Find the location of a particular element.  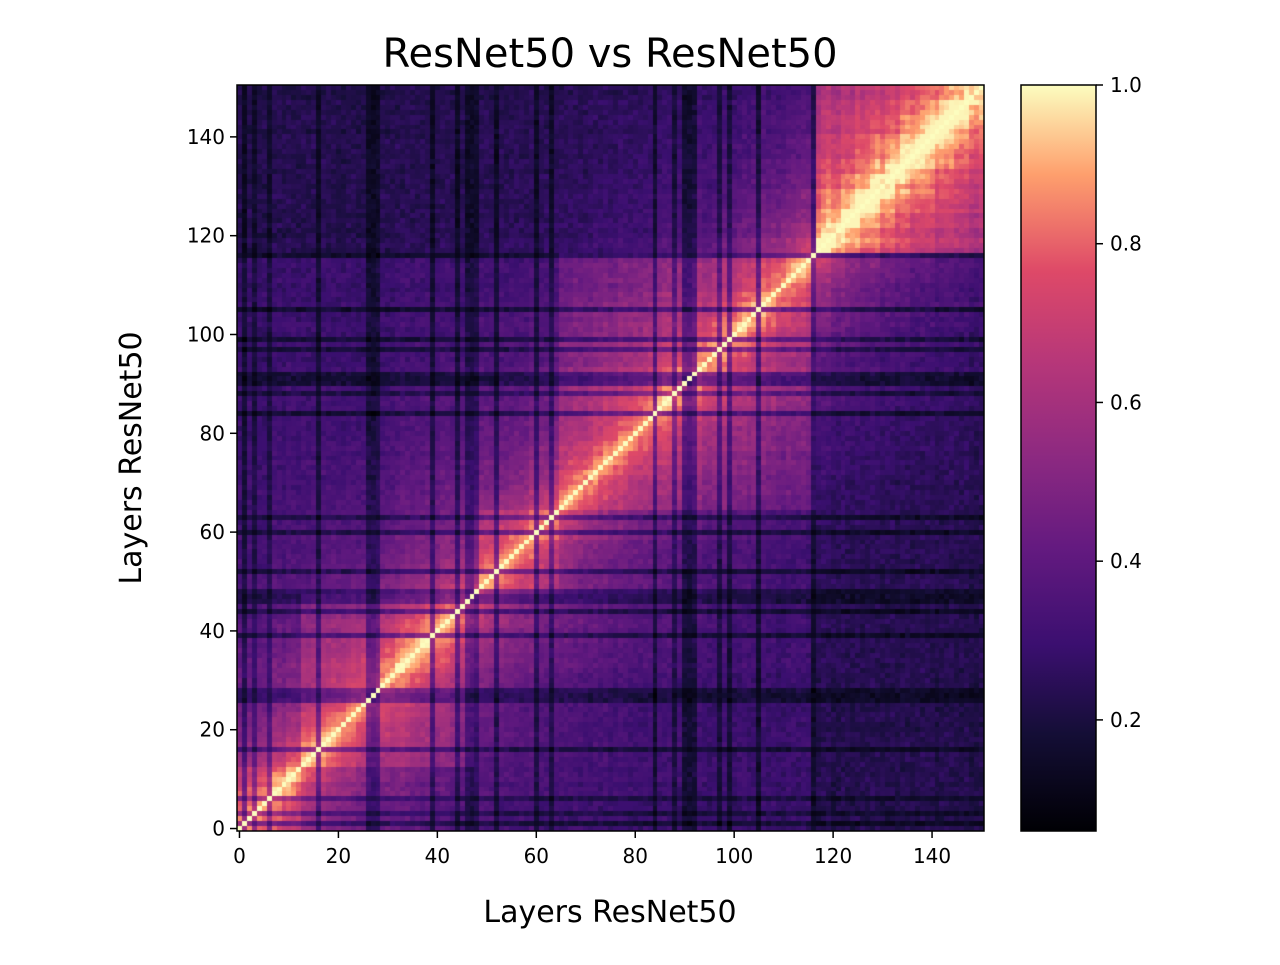

y-axis-ticks: 0 20 40 60 80 100 120 140 is located at coordinates (212, 483).